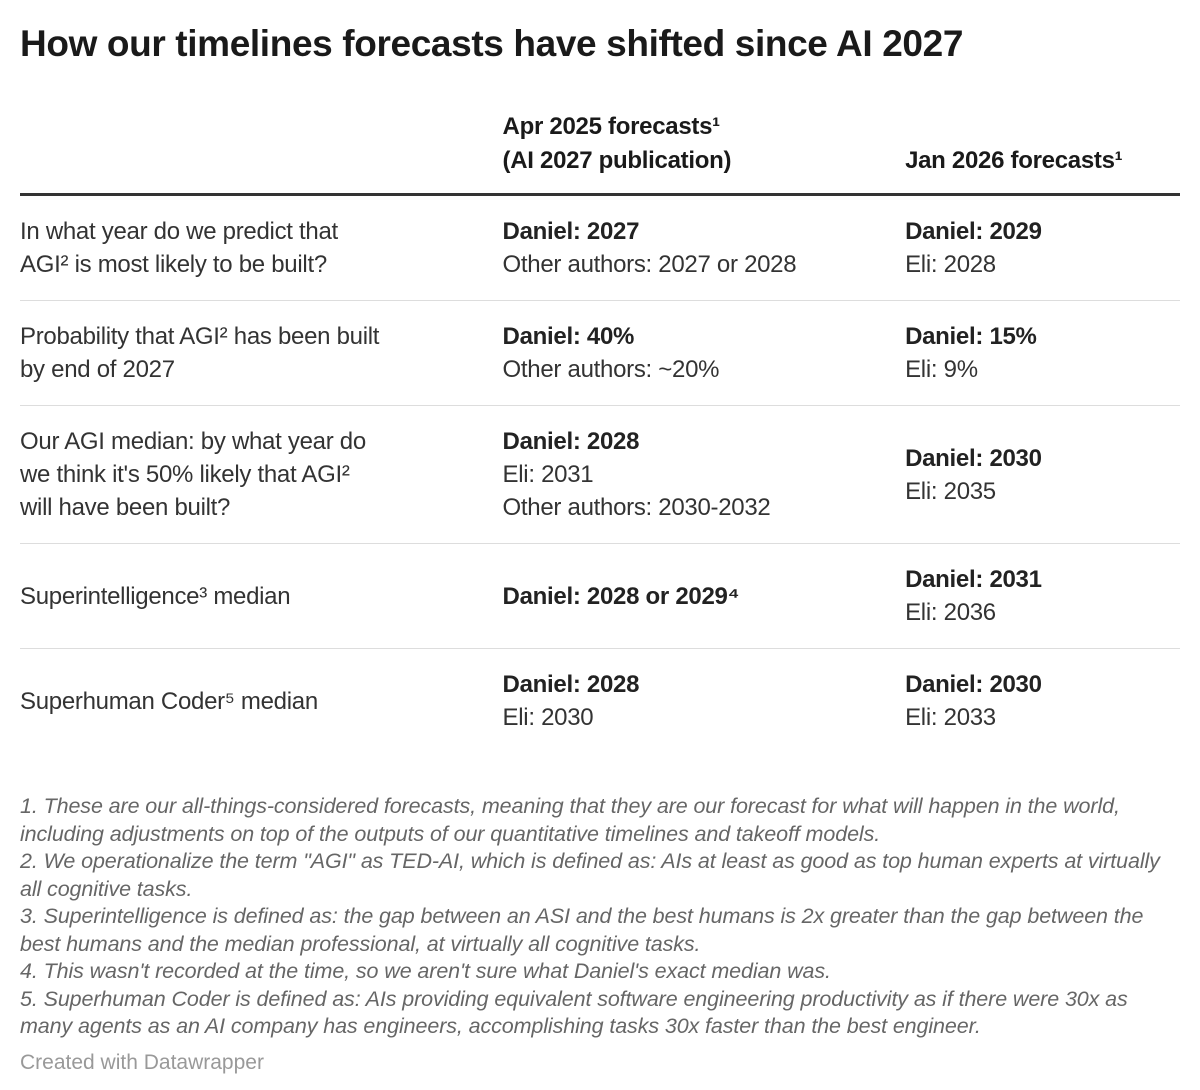 This screenshot has height=1090, width=1200. Describe the element at coordinates (142, 1062) in the screenshot. I see `datawrapper-attribution-link: Created with Datawrapper` at that location.